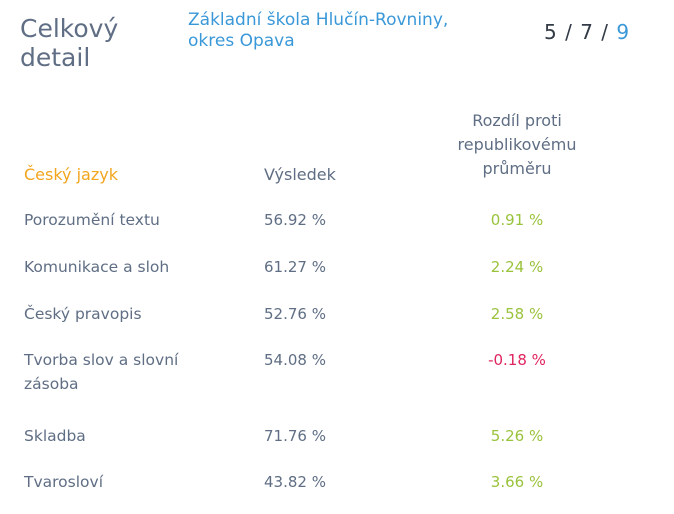 Image resolution: width=674 pixels, height=514 pixels. Describe the element at coordinates (517, 314) in the screenshot. I see `row-diff: 2.58 %` at that location.